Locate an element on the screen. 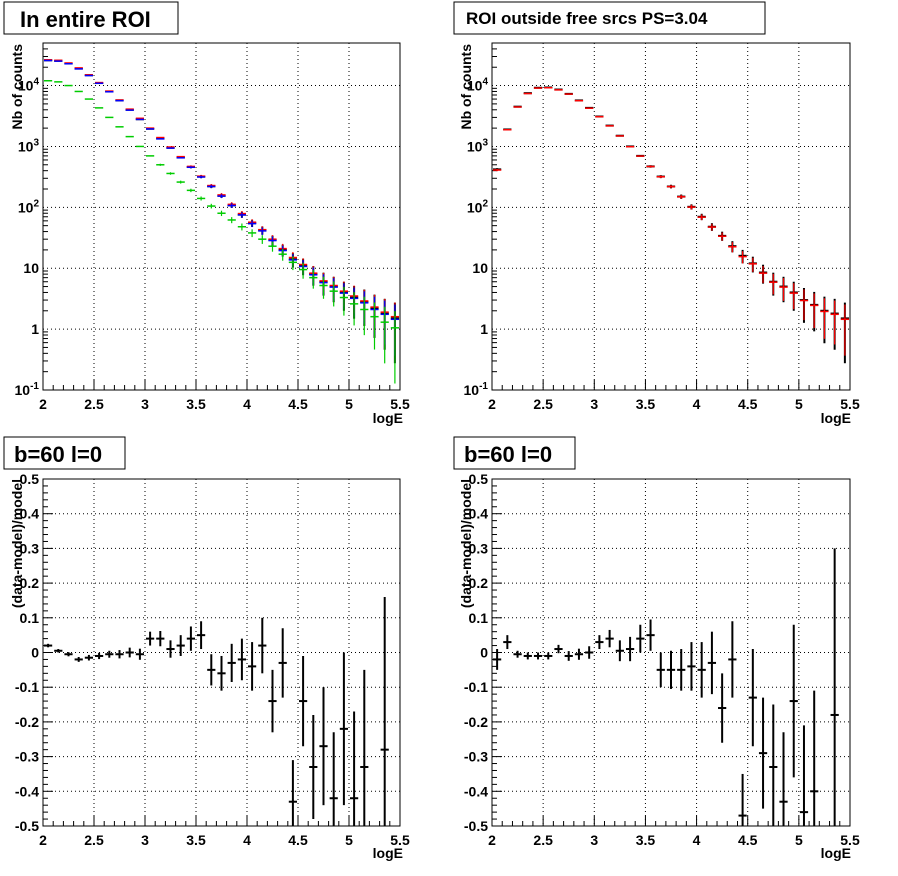  panel-title: ROI outside free srcs PS=3.04 is located at coordinates (587, 18).